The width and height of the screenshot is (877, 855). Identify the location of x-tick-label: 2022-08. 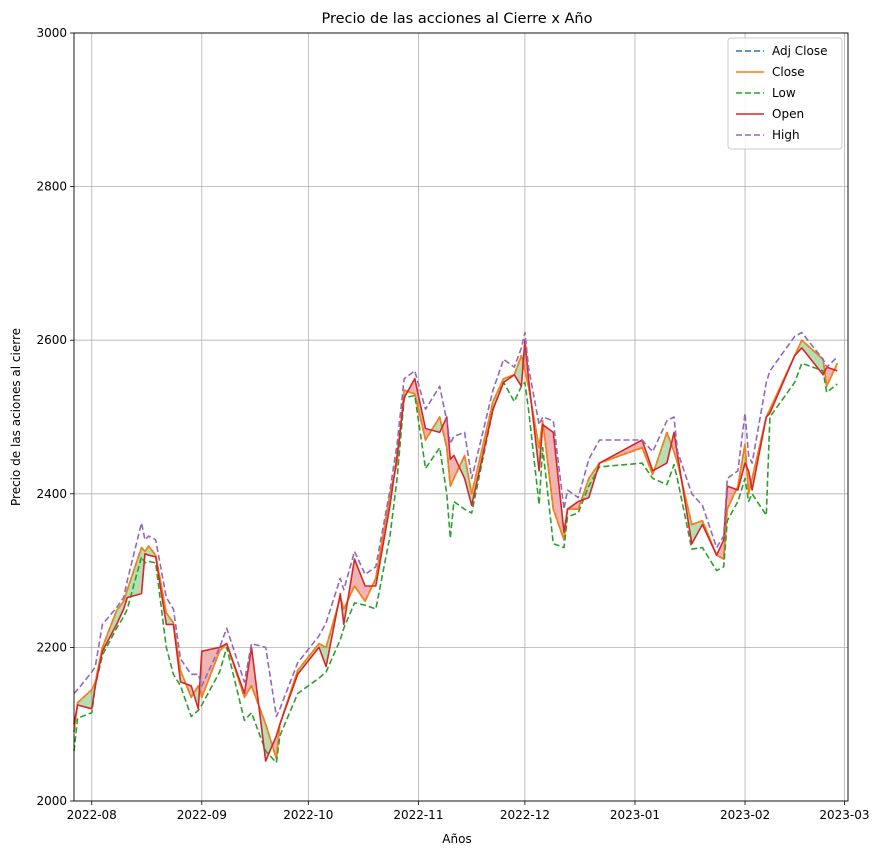
(92, 815).